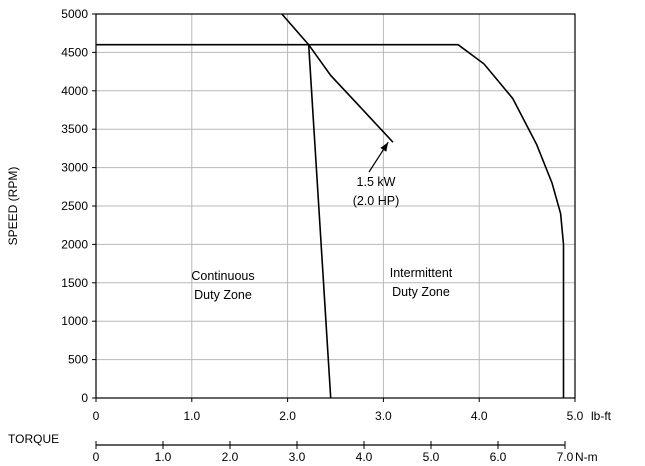 This screenshot has width=645, height=466. What do you see at coordinates (338, 410) in the screenshot?
I see `x-axis-lbft: 0 1.0 2.0 3.0 4.0 5.0` at bounding box center [338, 410].